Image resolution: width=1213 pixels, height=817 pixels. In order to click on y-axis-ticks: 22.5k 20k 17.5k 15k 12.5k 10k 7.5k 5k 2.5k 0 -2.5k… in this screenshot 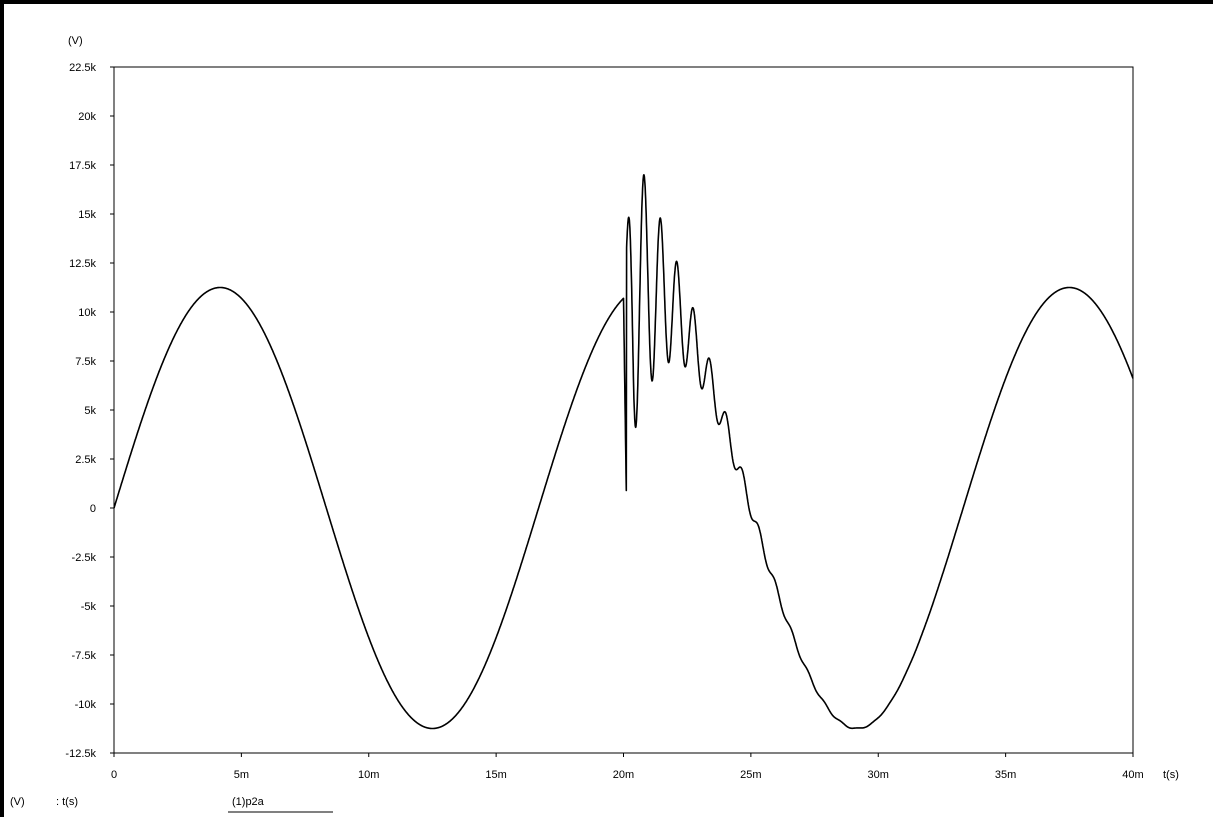, I will do `click(89, 411)`.